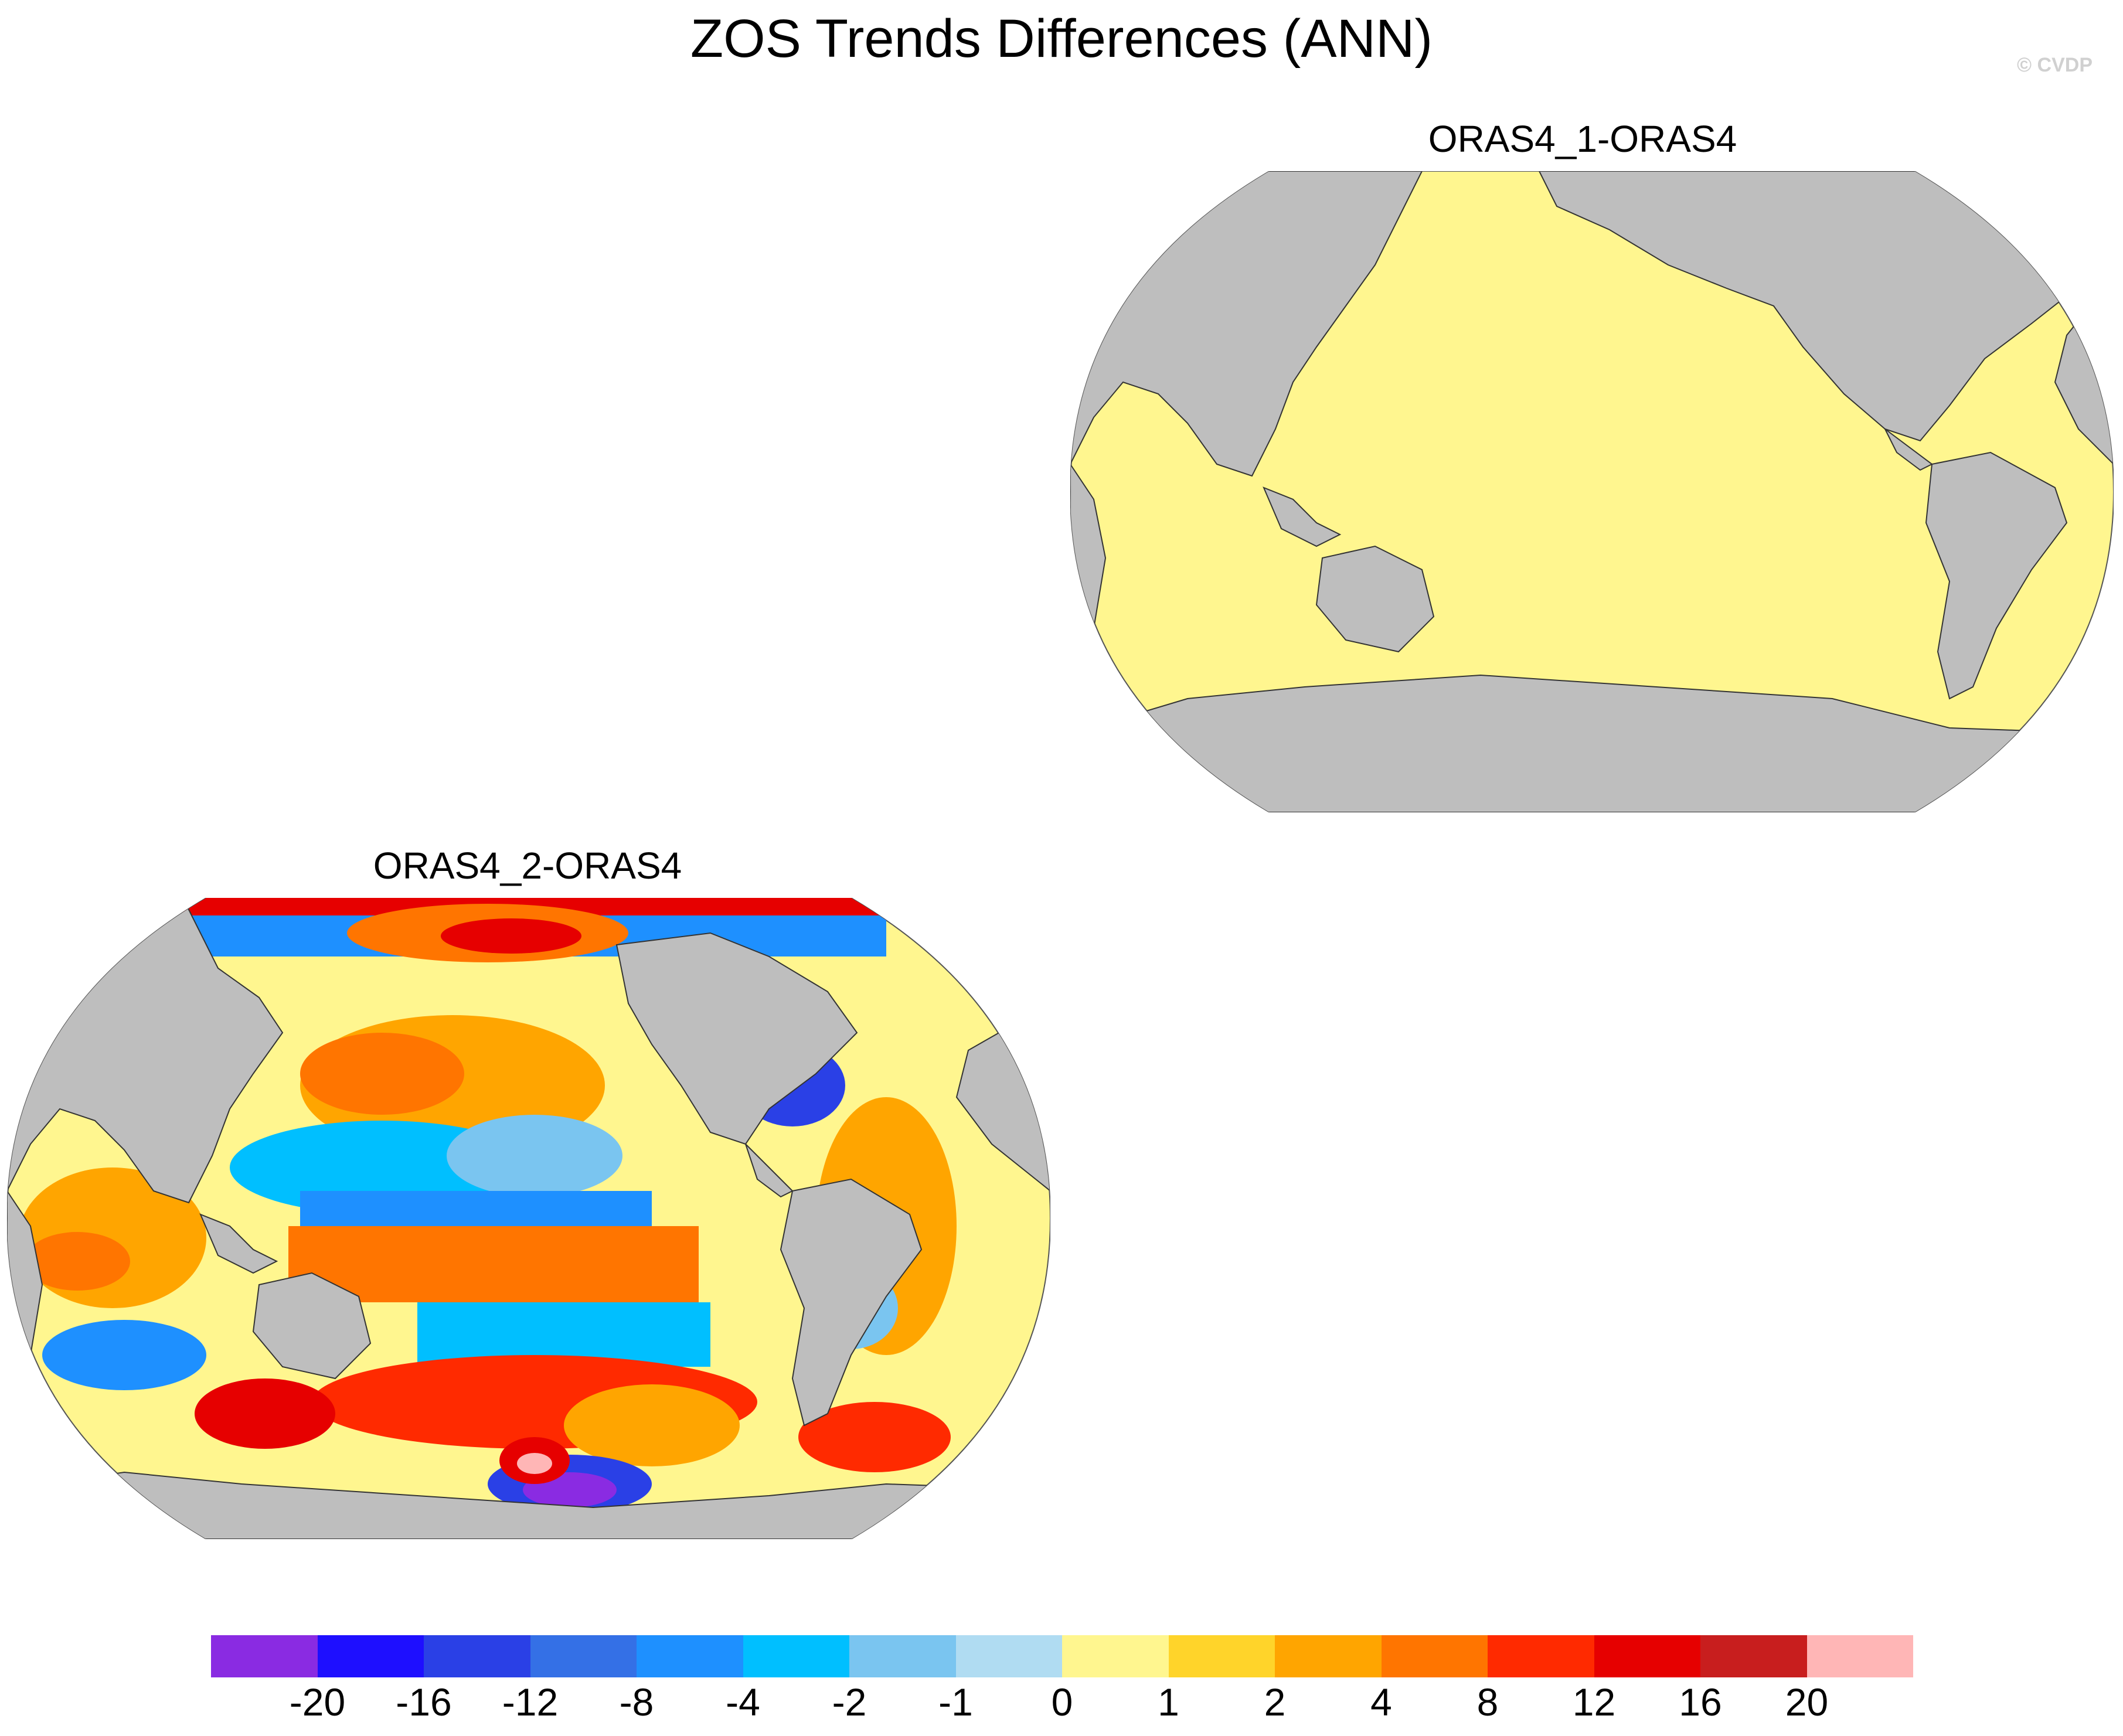 The image size is (2123, 1736). I want to click on colorbar-tick-label: -20, so click(317, 1702).